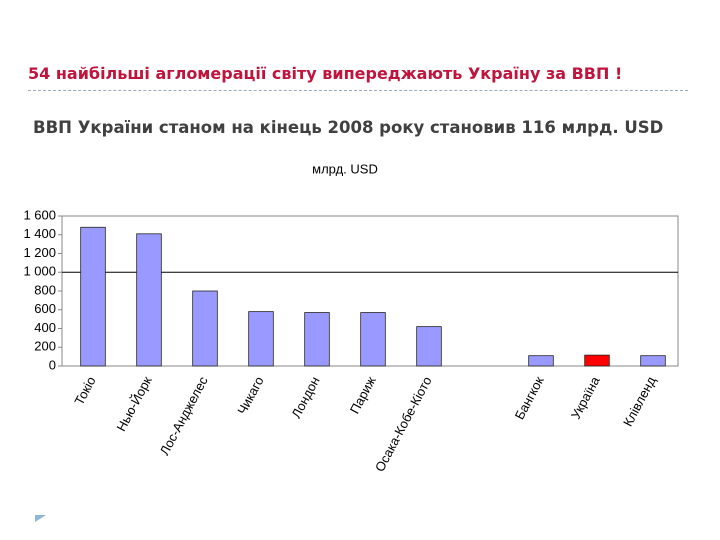  Describe the element at coordinates (45, 327) in the screenshot. I see `y-tick-label: 400` at that location.